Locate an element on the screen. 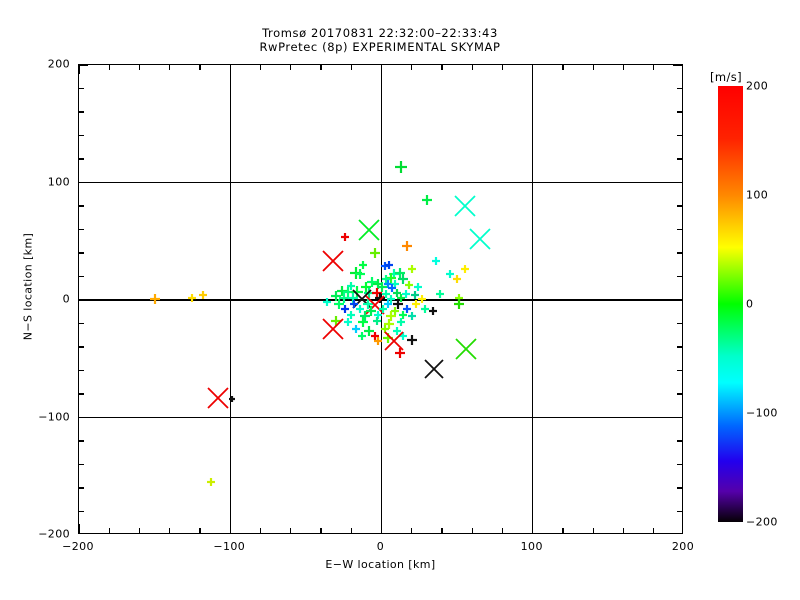 The height and width of the screenshot is (600, 800). y-tick-label: −100 is located at coordinates (54, 416).